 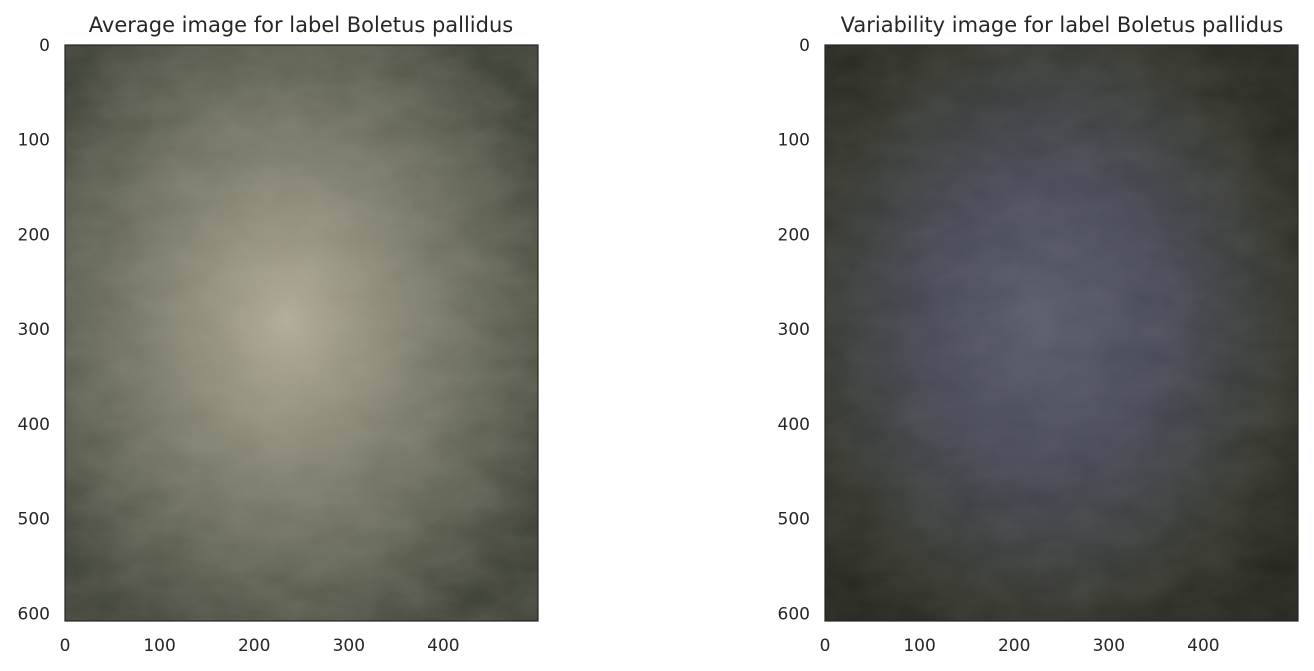 I want to click on average-chart-title: Average image for label Boletus pallidus, so click(x=301, y=25).